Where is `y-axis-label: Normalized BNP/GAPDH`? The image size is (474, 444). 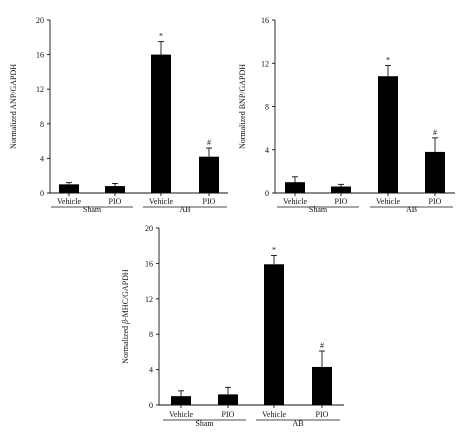
y-axis-label: Normalized BNP/GAPDH is located at coordinates (242, 106).